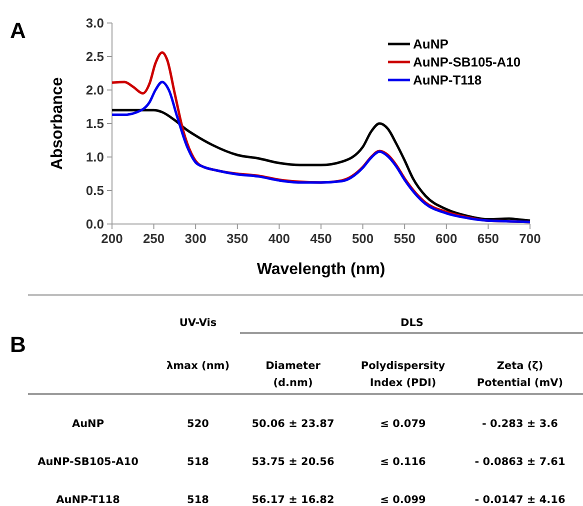 This screenshot has width=583, height=506. What do you see at coordinates (363, 238) in the screenshot?
I see `x-tick-label: 500` at bounding box center [363, 238].